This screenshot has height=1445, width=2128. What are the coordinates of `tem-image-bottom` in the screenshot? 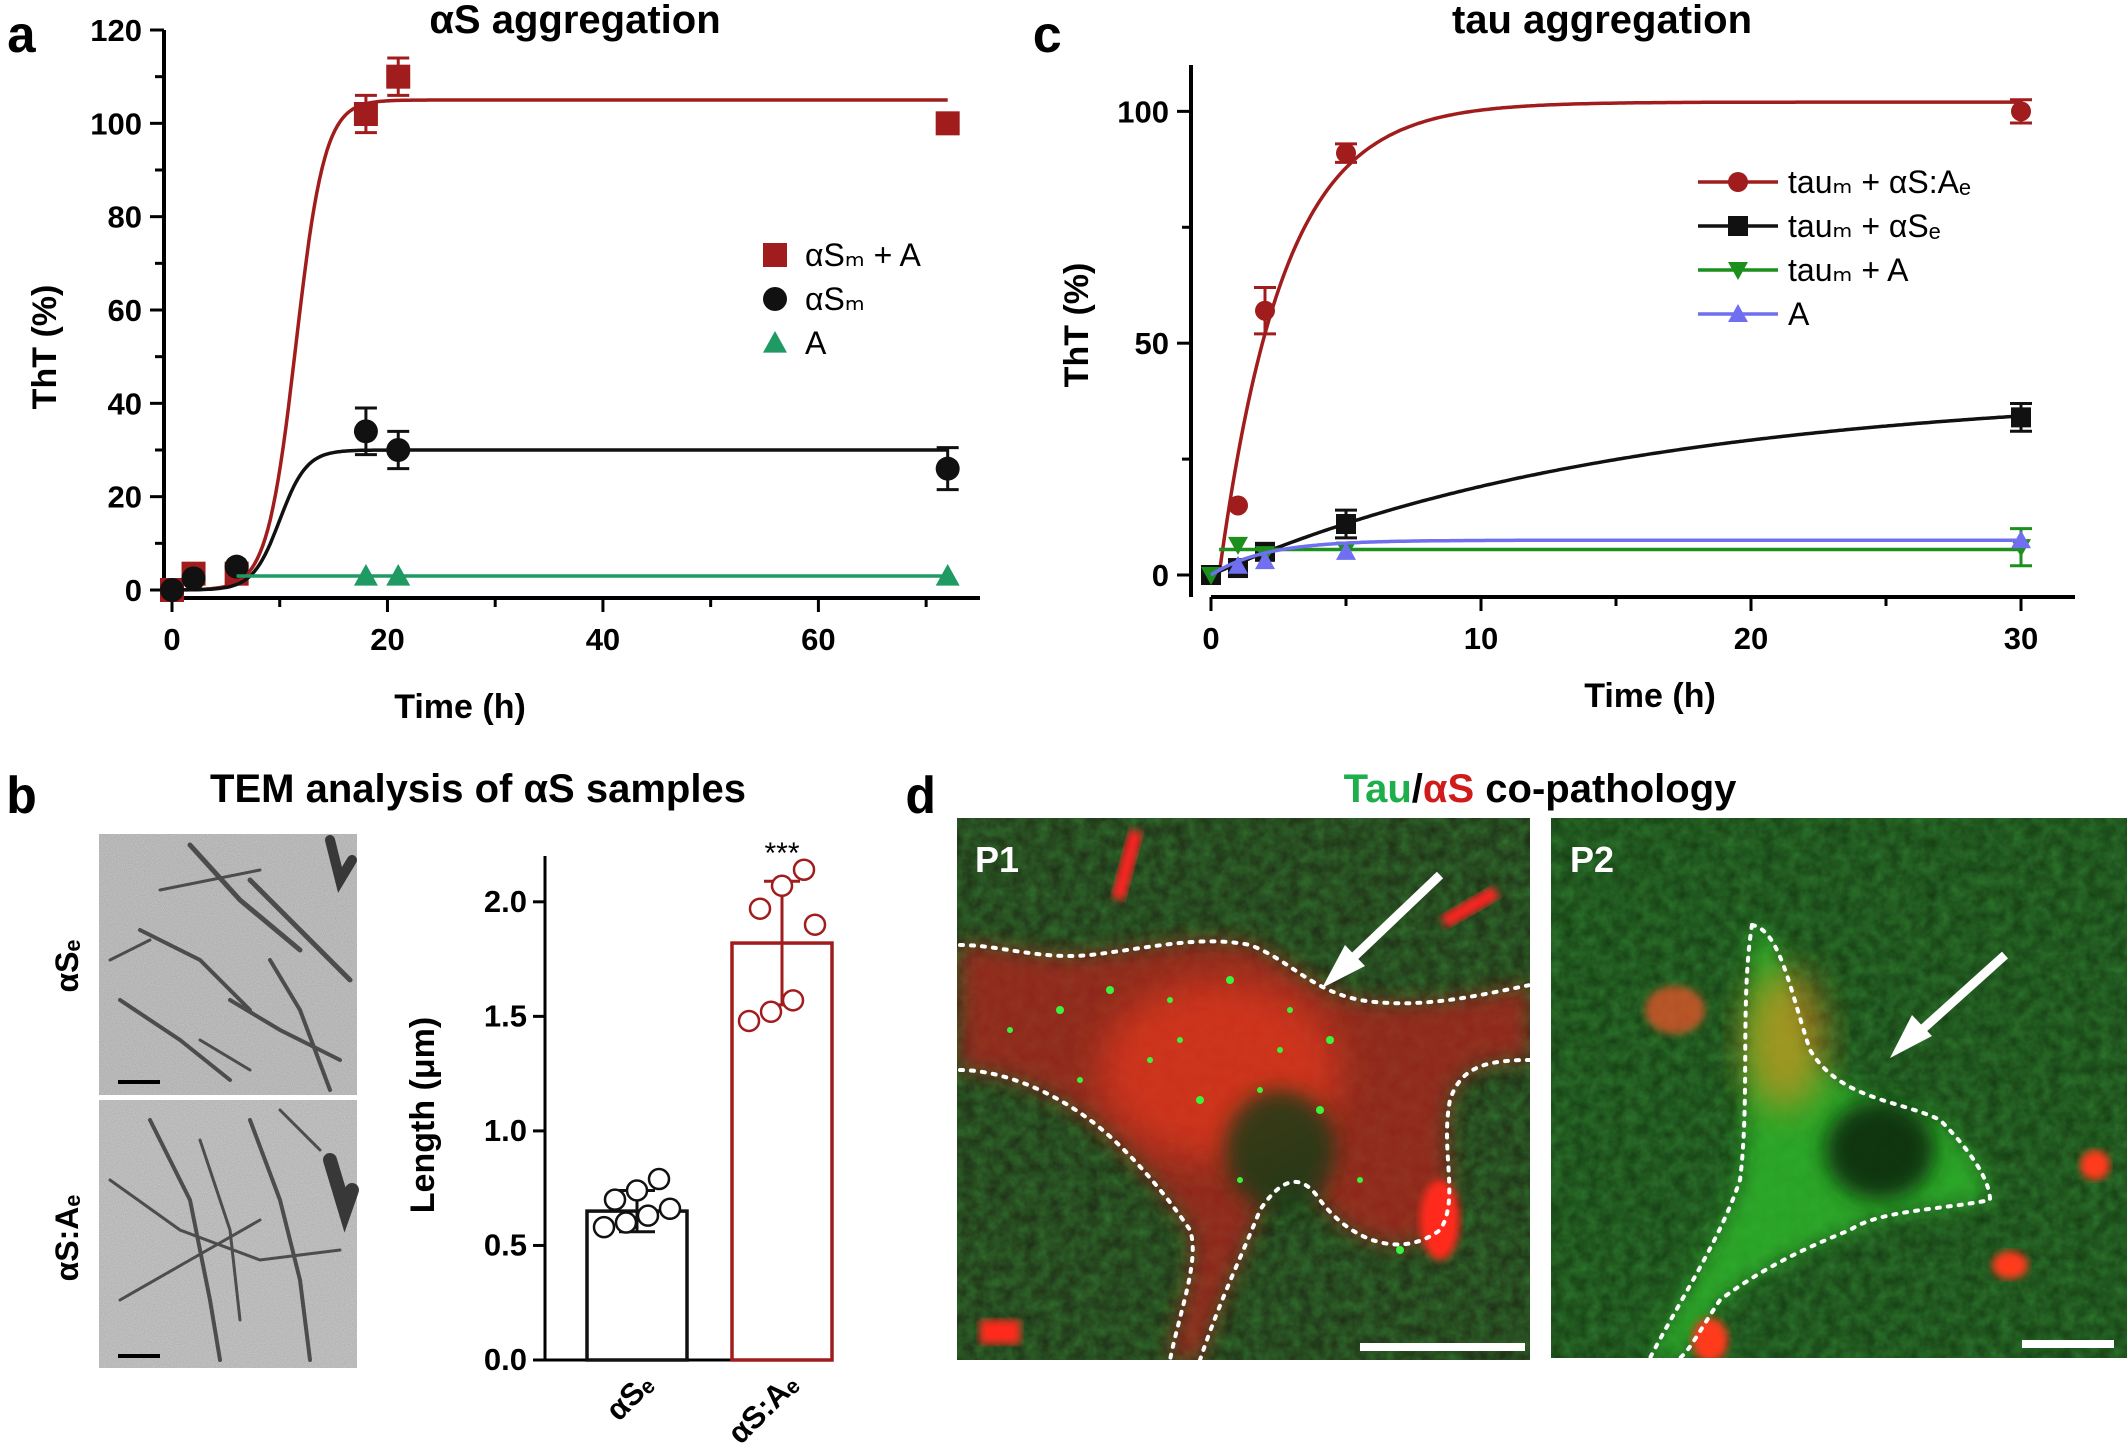 It's located at (229, 1234).